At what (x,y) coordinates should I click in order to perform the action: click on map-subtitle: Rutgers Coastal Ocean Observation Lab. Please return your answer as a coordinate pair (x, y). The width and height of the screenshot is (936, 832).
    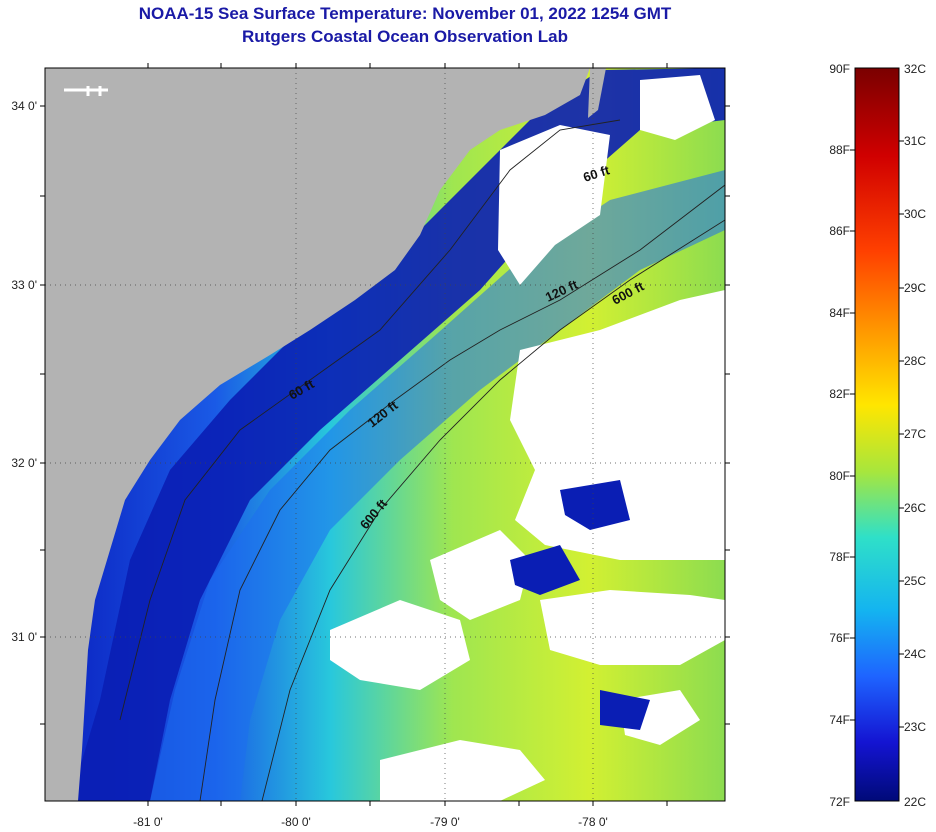
    Looking at the image, I should click on (405, 36).